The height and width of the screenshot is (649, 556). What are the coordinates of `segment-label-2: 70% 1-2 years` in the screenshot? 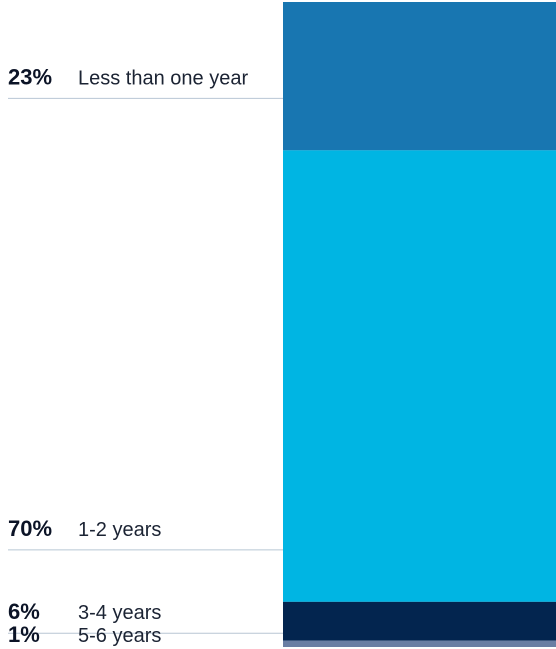 It's located at (145, 533).